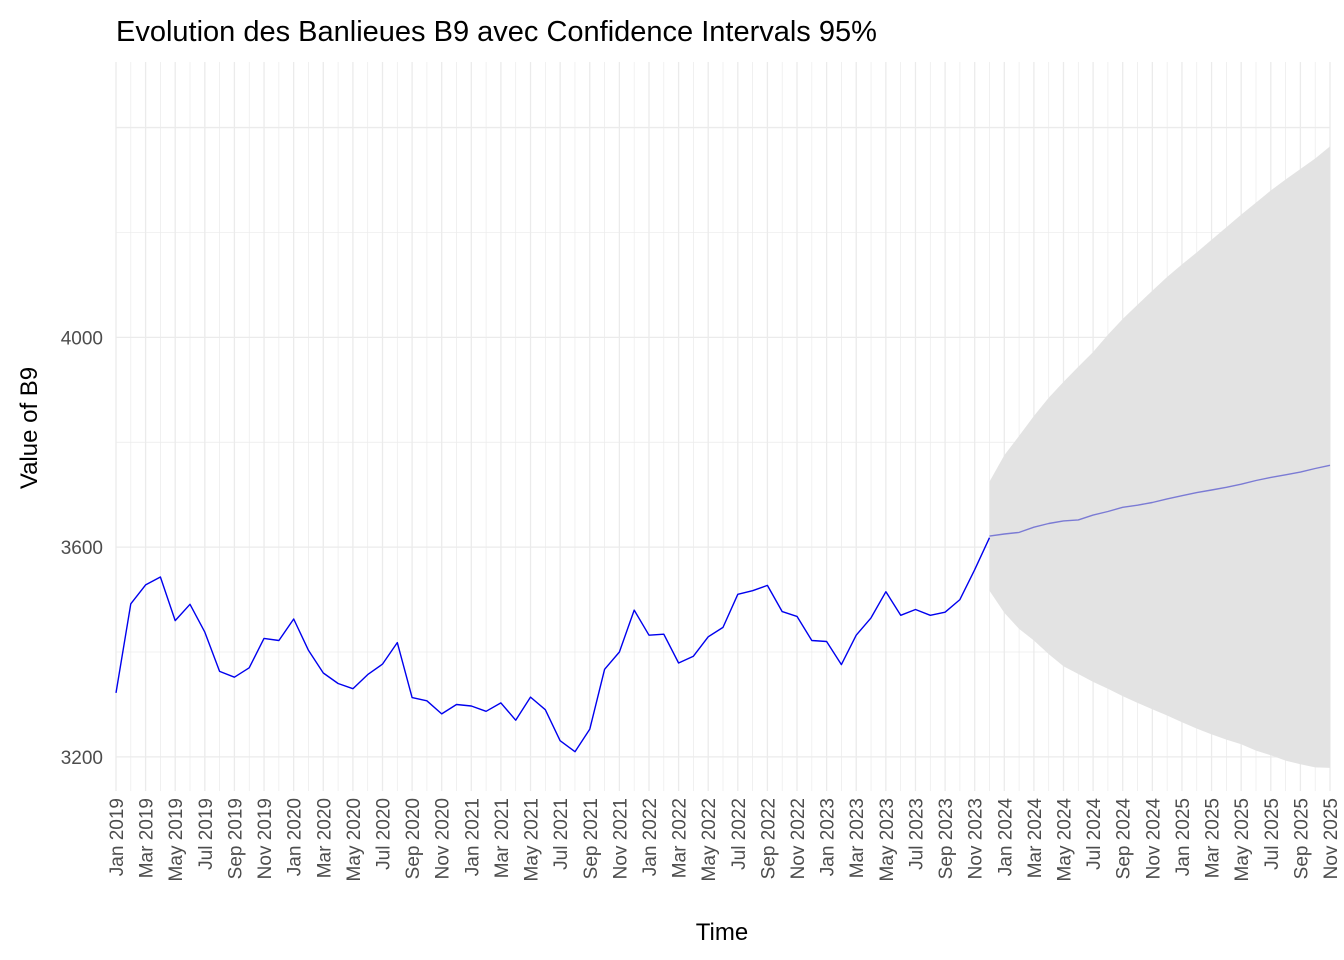 The image size is (1344, 960). Describe the element at coordinates (235, 838) in the screenshot. I see `x-tick-label: Sep 2019` at that location.